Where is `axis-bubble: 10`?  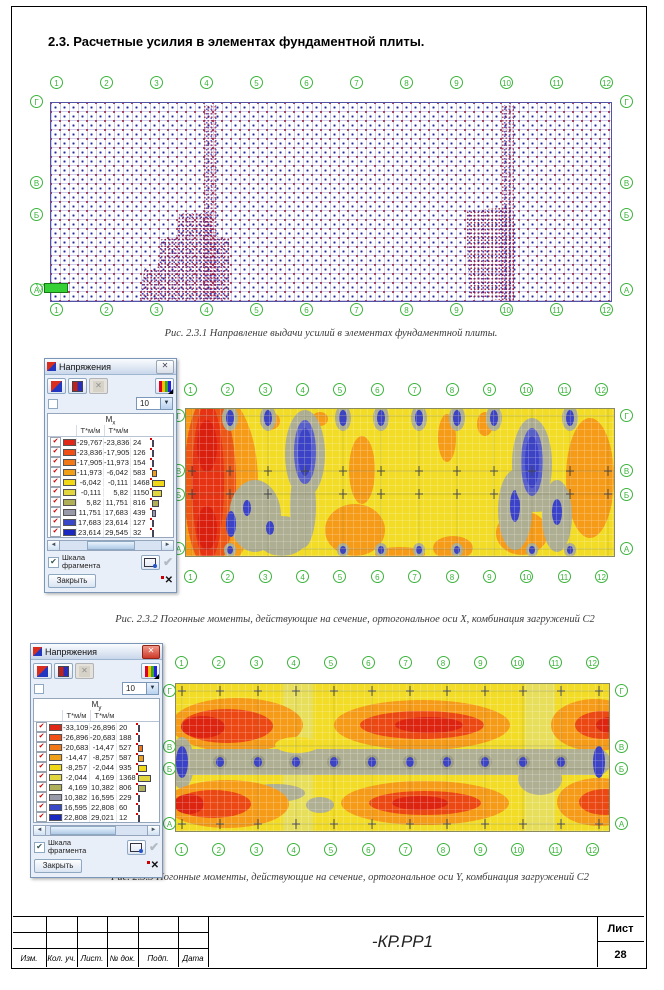 axis-bubble: 10 is located at coordinates (527, 576).